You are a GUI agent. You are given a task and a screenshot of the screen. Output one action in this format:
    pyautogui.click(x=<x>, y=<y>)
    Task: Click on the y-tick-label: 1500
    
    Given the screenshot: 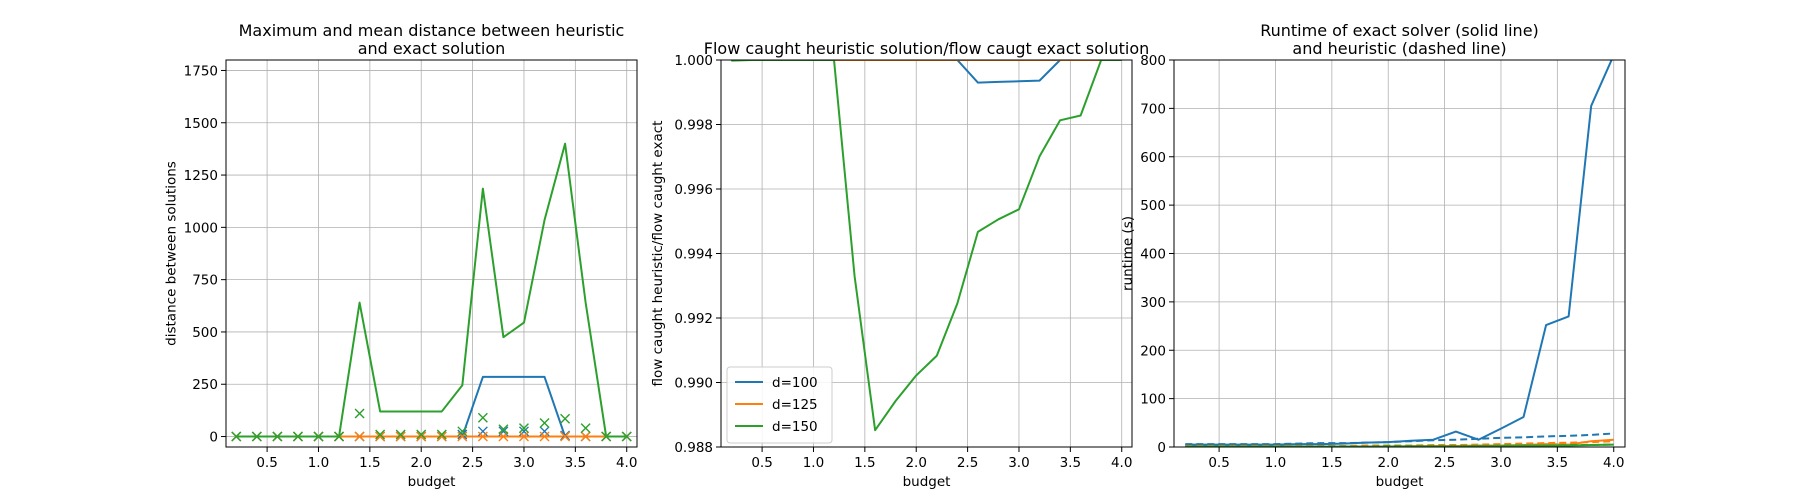 What is the action you would take?
    pyautogui.click(x=201, y=124)
    